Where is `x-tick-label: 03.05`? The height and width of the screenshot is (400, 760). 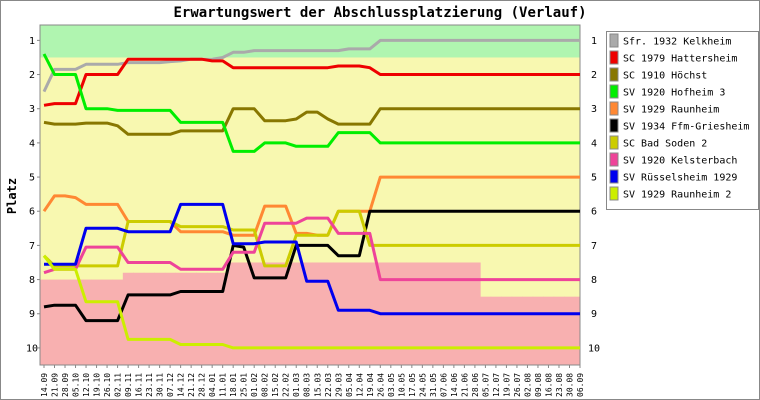 x-tick-label: 03.05 is located at coordinates (391, 385).